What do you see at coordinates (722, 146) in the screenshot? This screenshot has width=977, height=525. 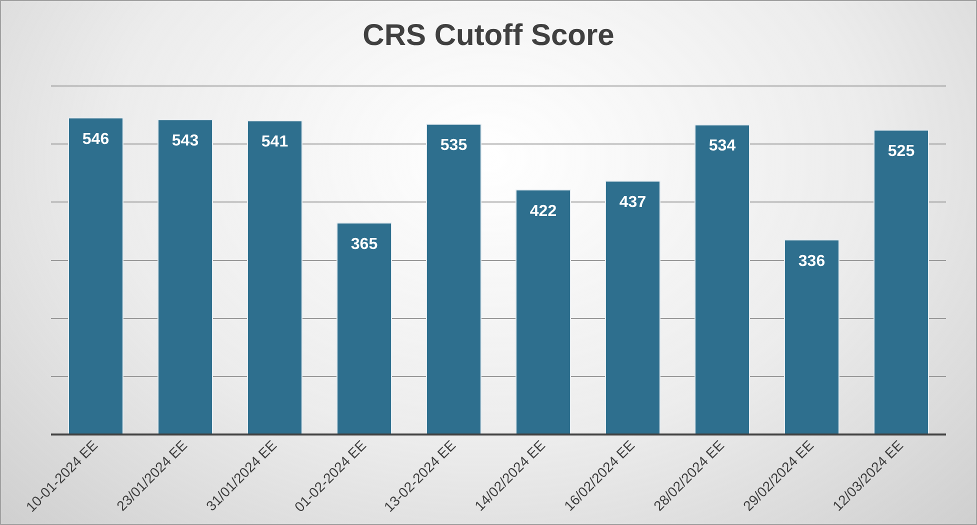 I see `data-label: 534` at bounding box center [722, 146].